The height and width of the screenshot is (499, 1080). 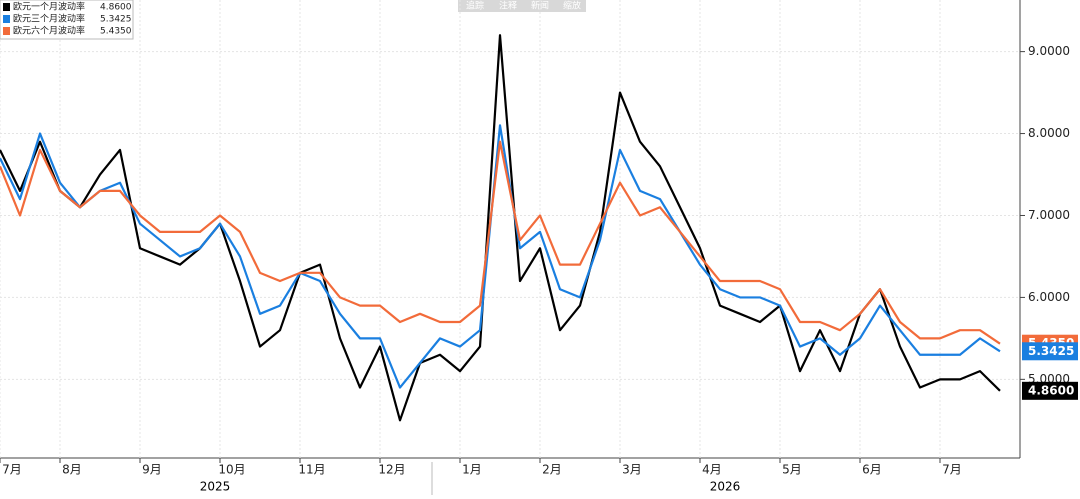 I want to click on x-tick-label: 9月, so click(x=152, y=470).